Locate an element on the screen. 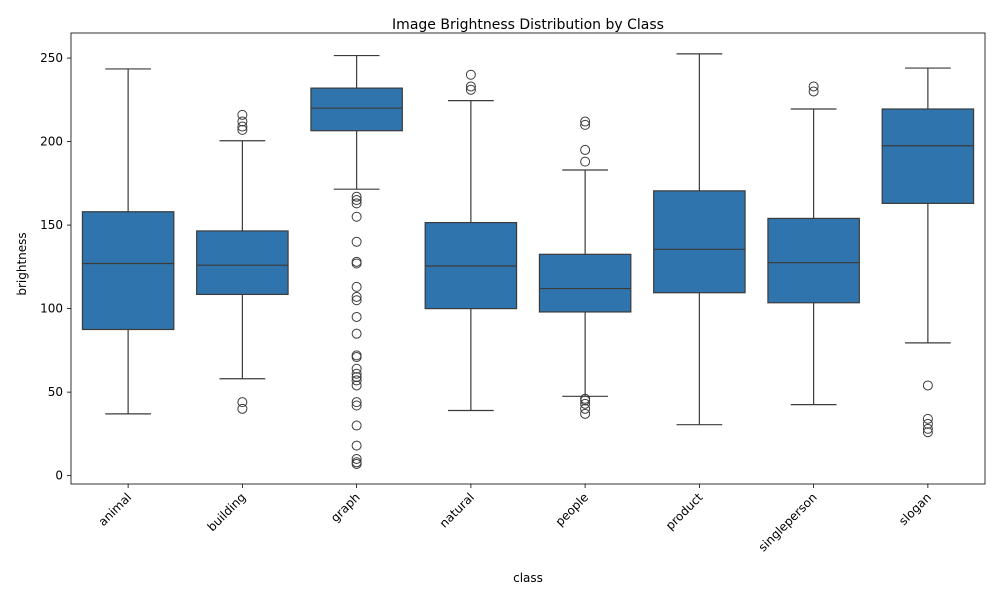 This screenshot has height=600, width=1000. box-group-product is located at coordinates (699, 239).